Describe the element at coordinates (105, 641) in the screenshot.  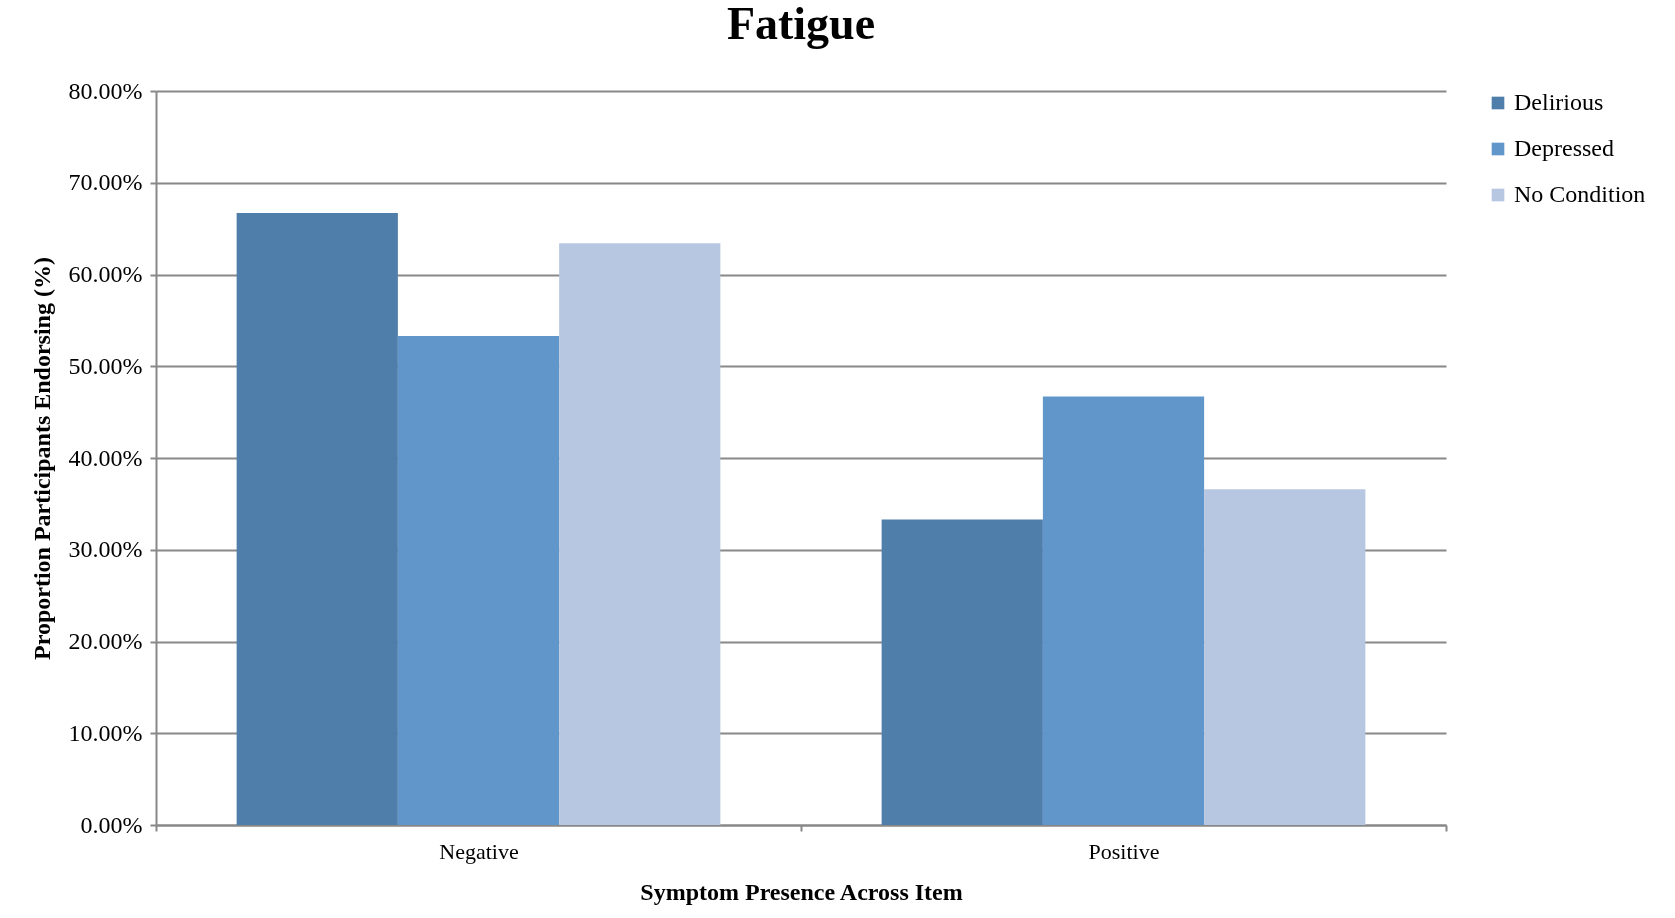
I see `y-tick-label: 20.00%` at that location.